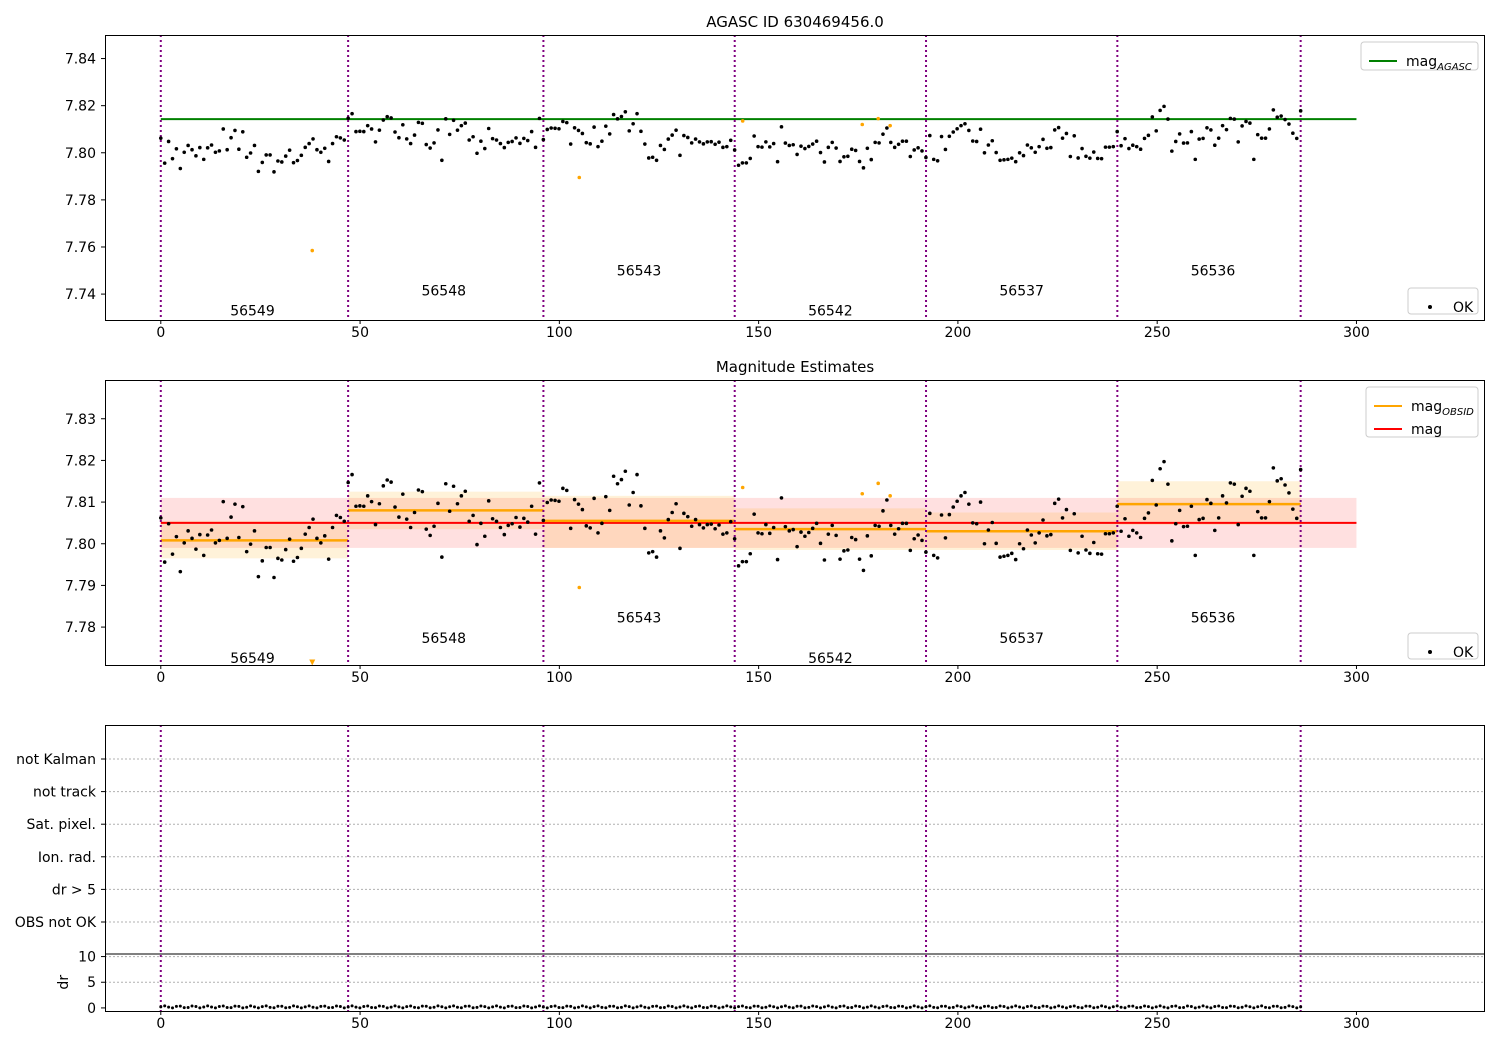 This screenshot has width=1500, height=1050. What do you see at coordinates (958, 1024) in the screenshot?
I see `x-tick-label: 200` at bounding box center [958, 1024].